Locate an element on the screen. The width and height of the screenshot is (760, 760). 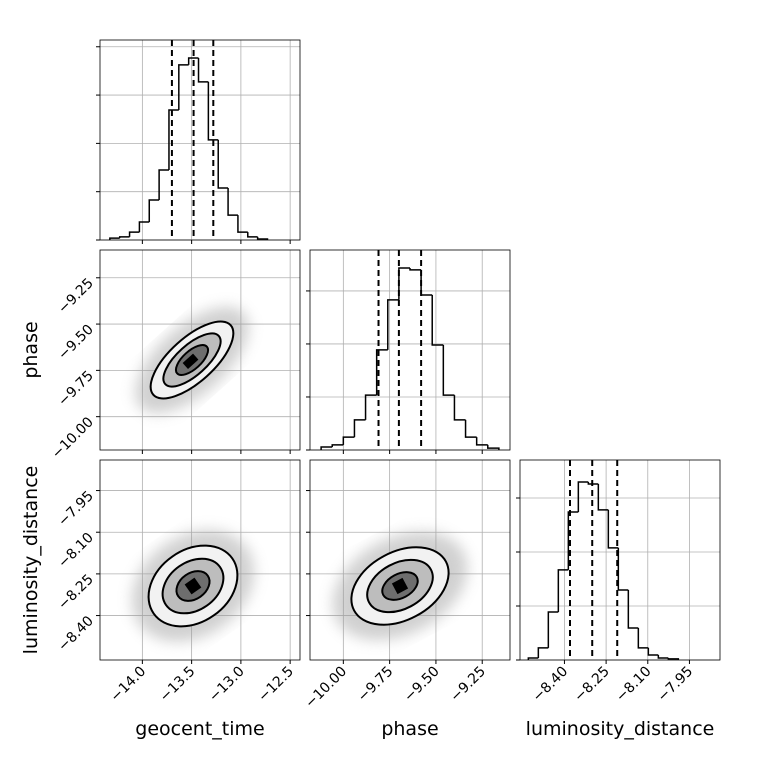
y-axis-label: luminosity_distance is located at coordinates (31, 560).